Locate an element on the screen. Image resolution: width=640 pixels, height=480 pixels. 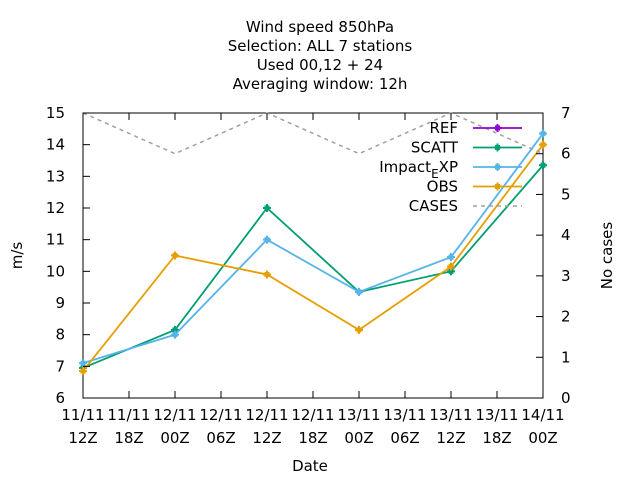
y2-tick-label: 5 is located at coordinates (566, 194).